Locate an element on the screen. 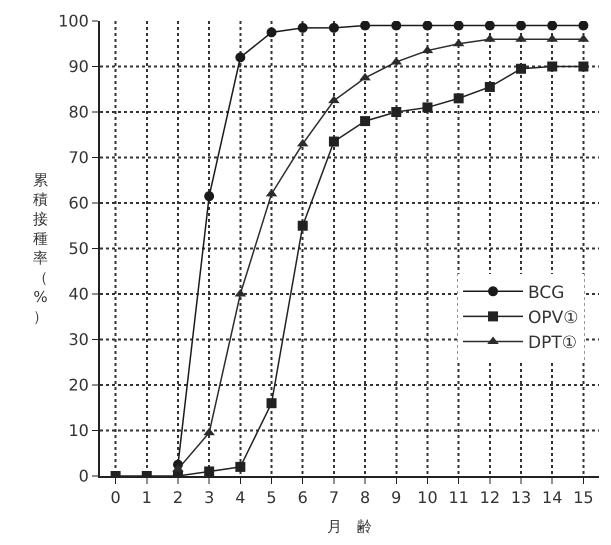  x-axis-title: 月 齢 is located at coordinates (349, 527).